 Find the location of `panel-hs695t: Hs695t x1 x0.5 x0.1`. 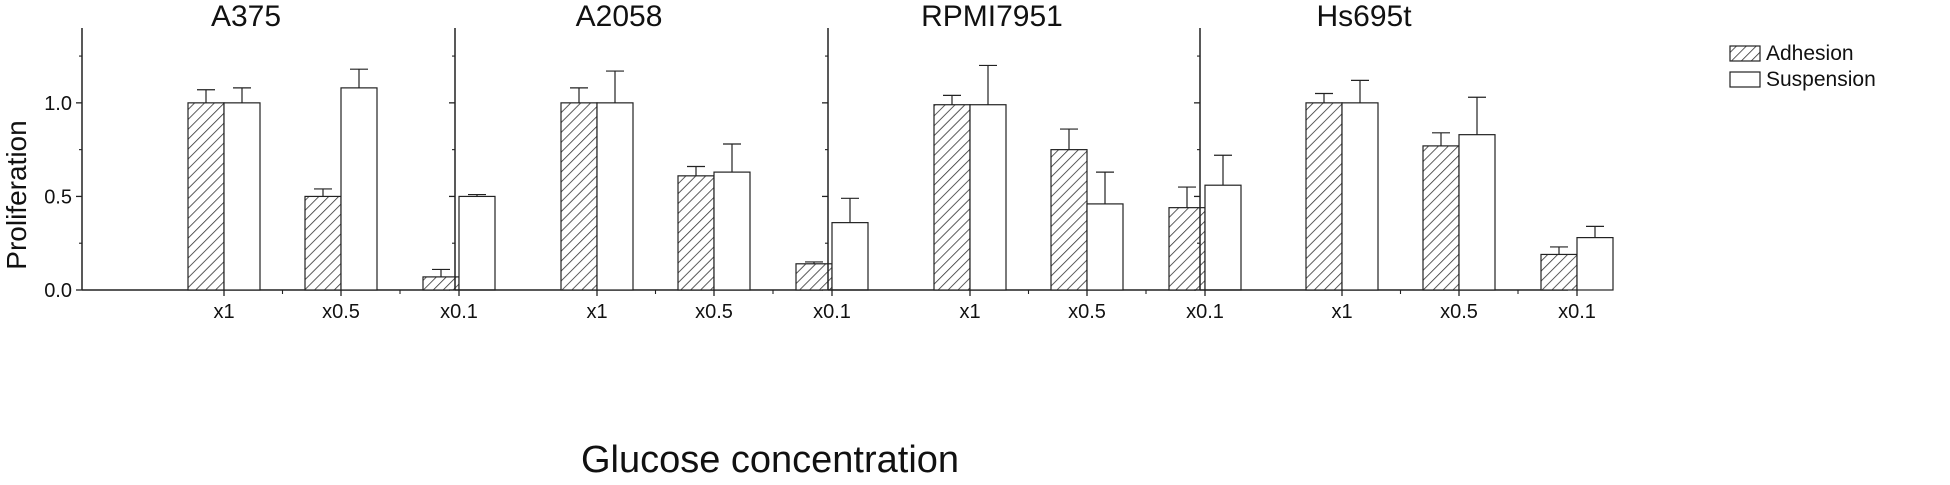

panel-hs695t: Hs695t x1 x0.5 x0.1 is located at coordinates (1404, 161).